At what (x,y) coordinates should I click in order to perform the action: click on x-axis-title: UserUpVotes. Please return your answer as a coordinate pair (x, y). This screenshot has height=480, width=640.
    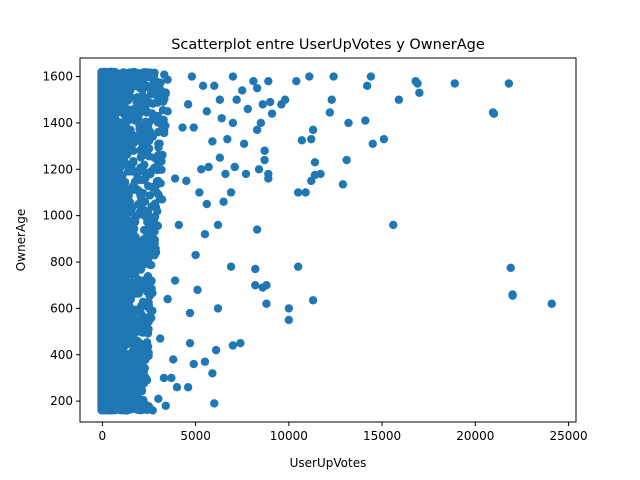
    Looking at the image, I should click on (328, 463).